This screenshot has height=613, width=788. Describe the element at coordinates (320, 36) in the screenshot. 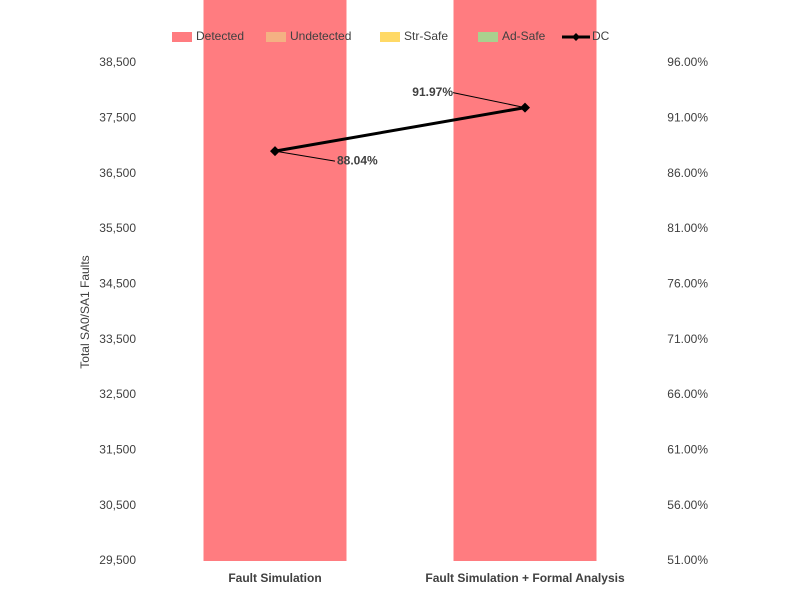

I see `legend-label: Undetected` at that location.